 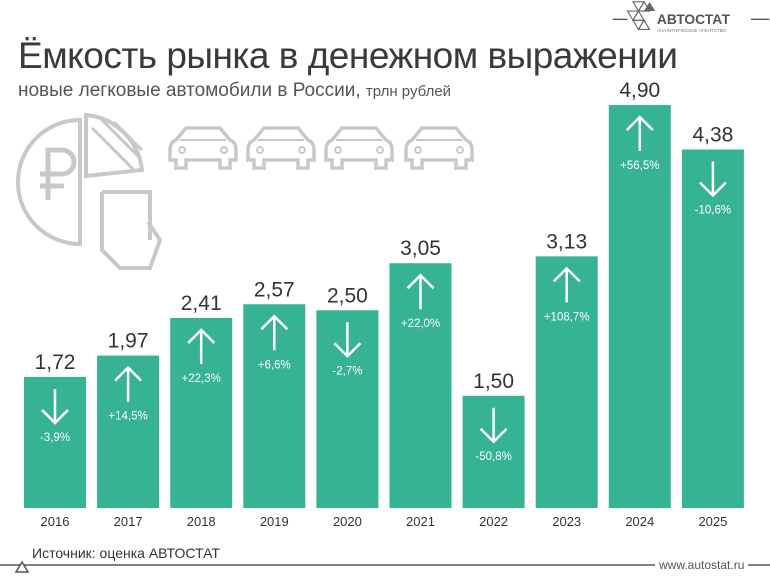 I want to click on hand-card-icon, so click(x=131, y=230).